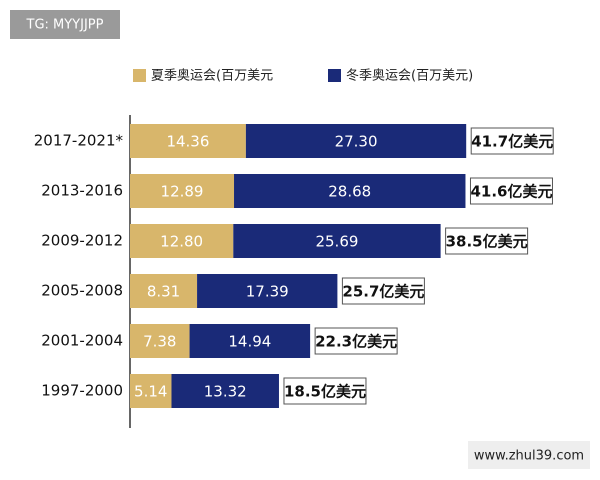 The height and width of the screenshot is (480, 600). I want to click on total-label: 25.7亿美元, so click(383, 292).